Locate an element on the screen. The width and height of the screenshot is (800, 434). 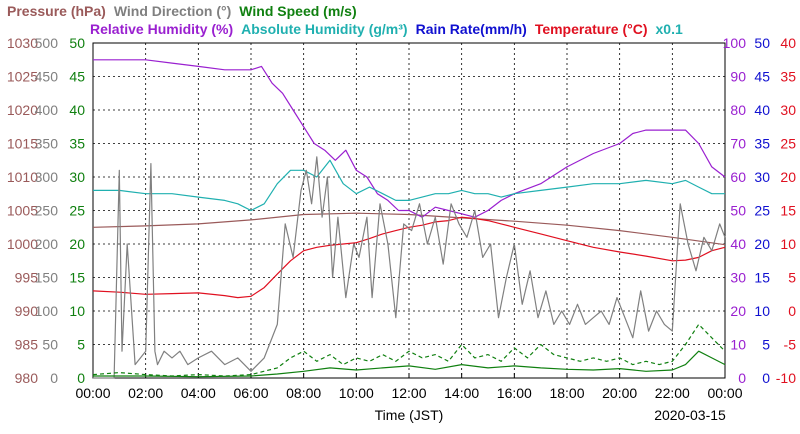
wind-direction-tick-label: 50 is located at coordinates (50, 345).